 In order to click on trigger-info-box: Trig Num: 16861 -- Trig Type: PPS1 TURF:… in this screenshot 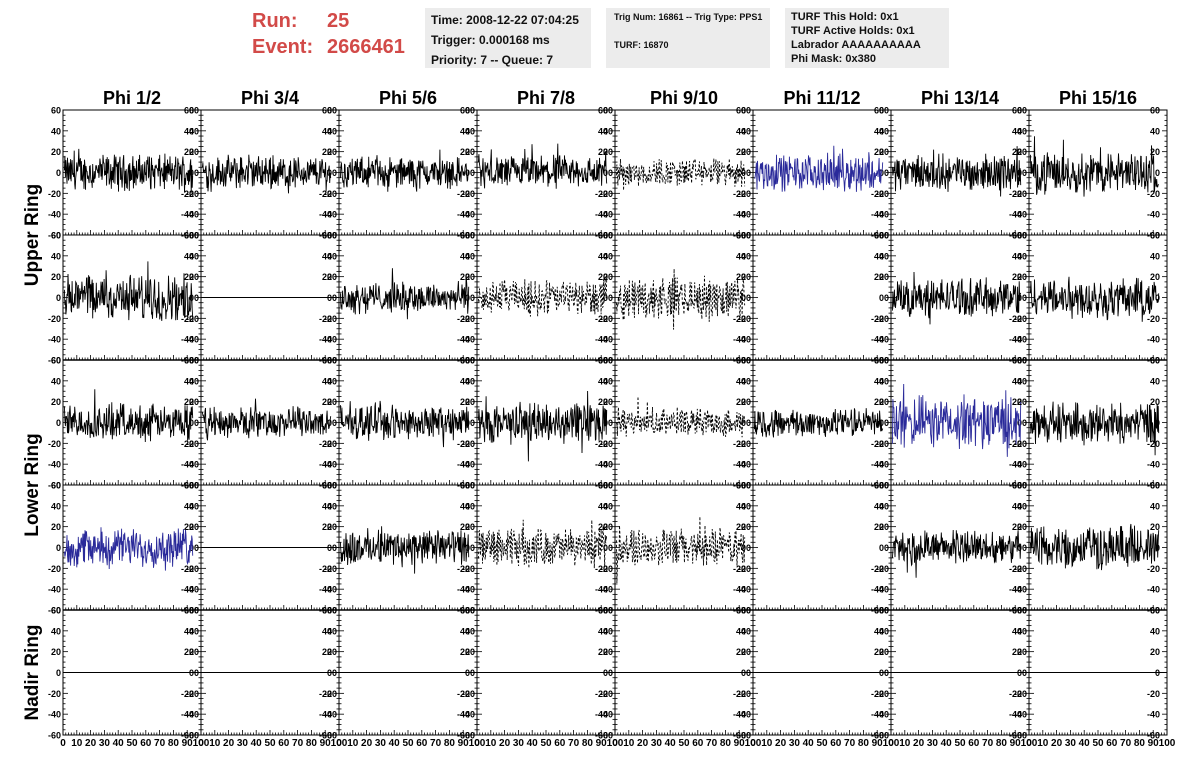, I will do `click(688, 38)`.